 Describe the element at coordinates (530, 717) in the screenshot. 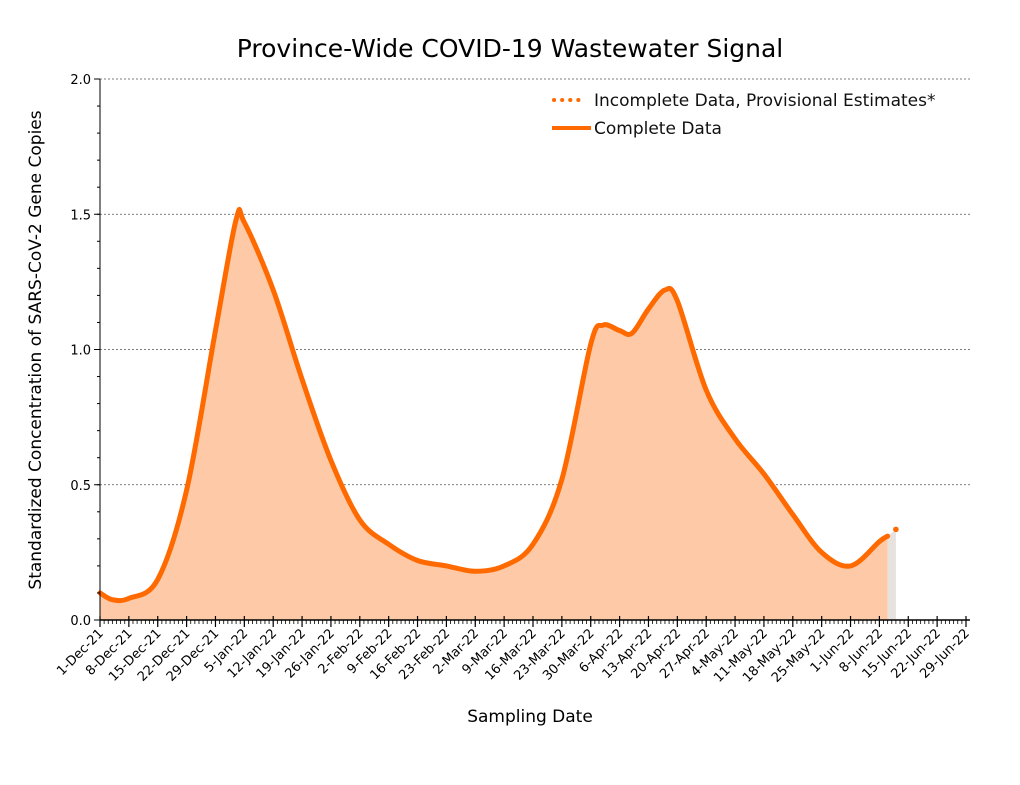

I see `x-axis-title: Sampling Date` at that location.